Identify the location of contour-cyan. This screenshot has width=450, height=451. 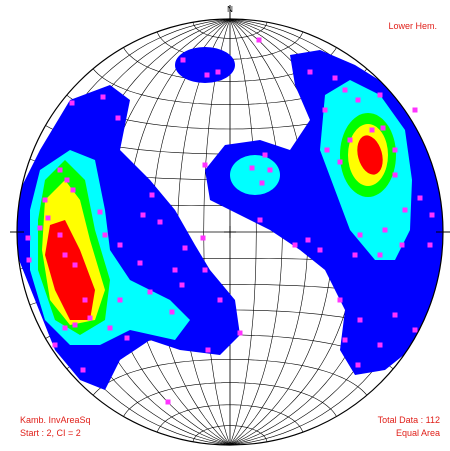
(255, 175).